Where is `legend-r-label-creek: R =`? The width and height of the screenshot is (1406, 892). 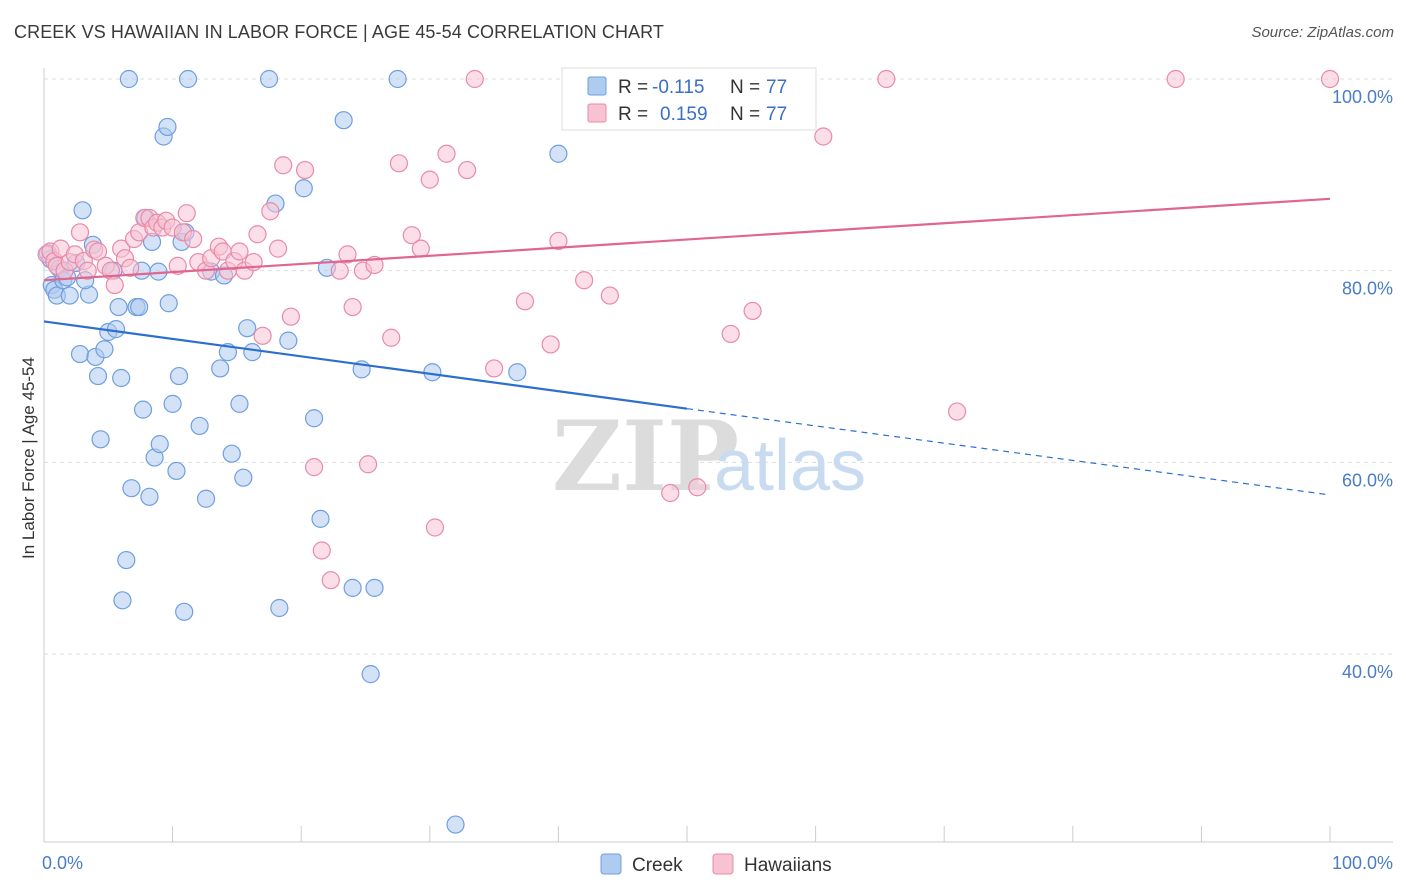 legend-r-label-creek: R = is located at coordinates (633, 87).